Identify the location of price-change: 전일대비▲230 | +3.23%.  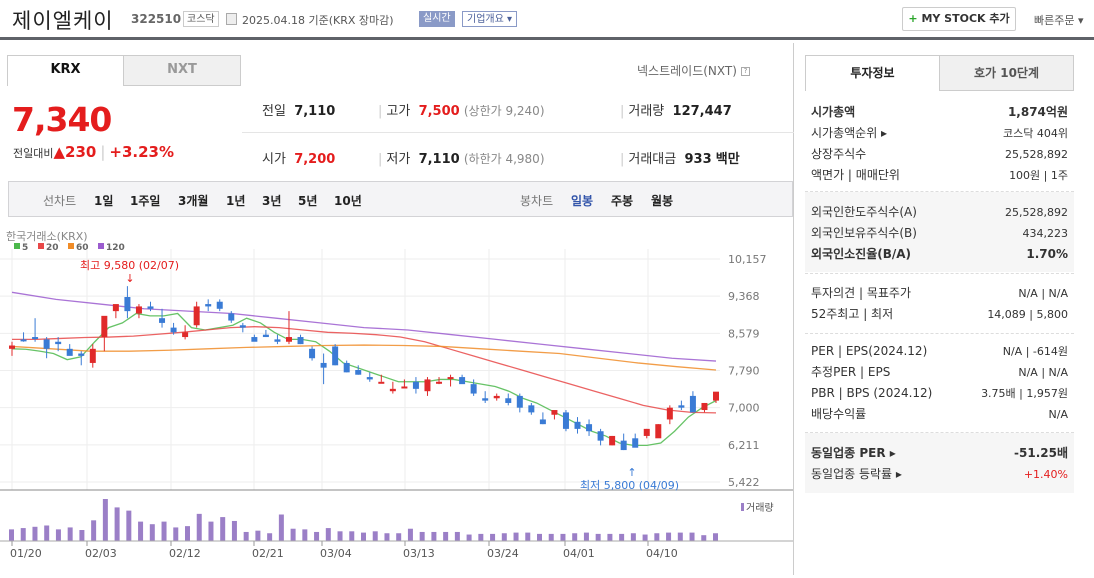
(94, 152).